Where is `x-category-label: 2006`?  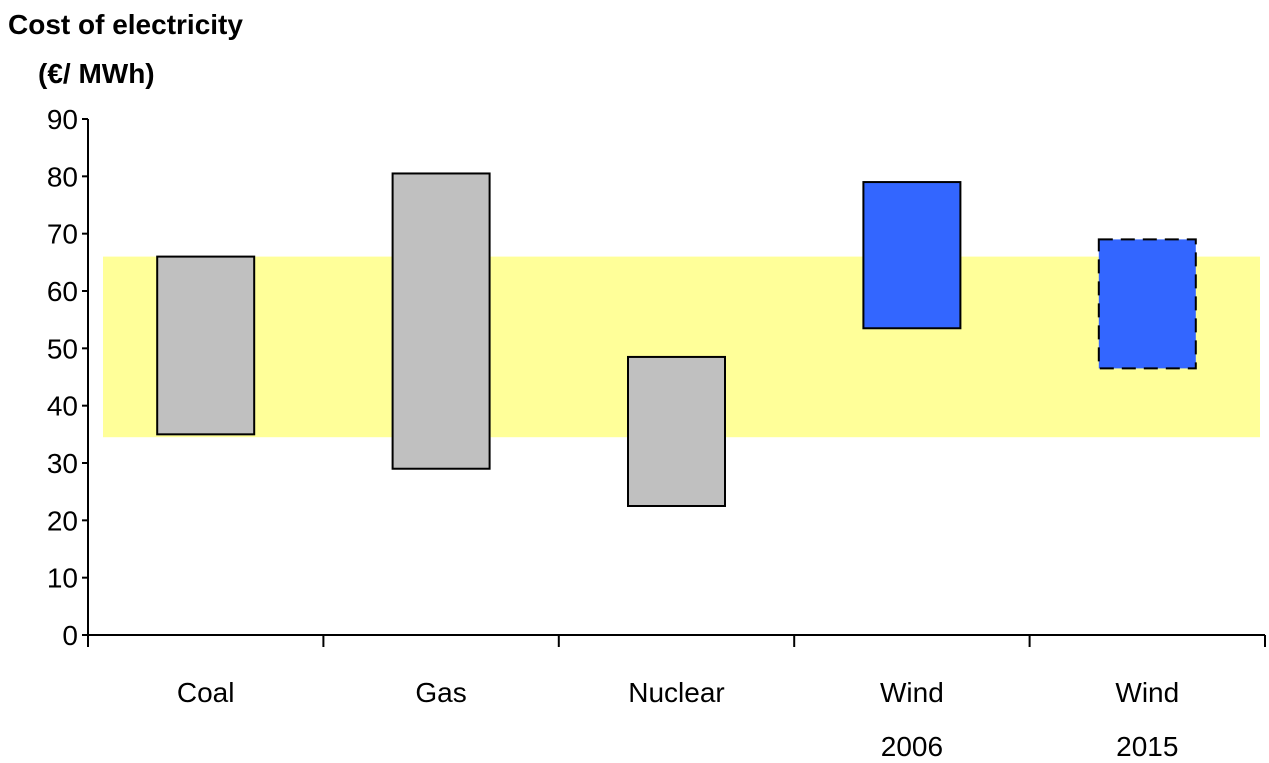 x-category-label: 2006 is located at coordinates (912, 746).